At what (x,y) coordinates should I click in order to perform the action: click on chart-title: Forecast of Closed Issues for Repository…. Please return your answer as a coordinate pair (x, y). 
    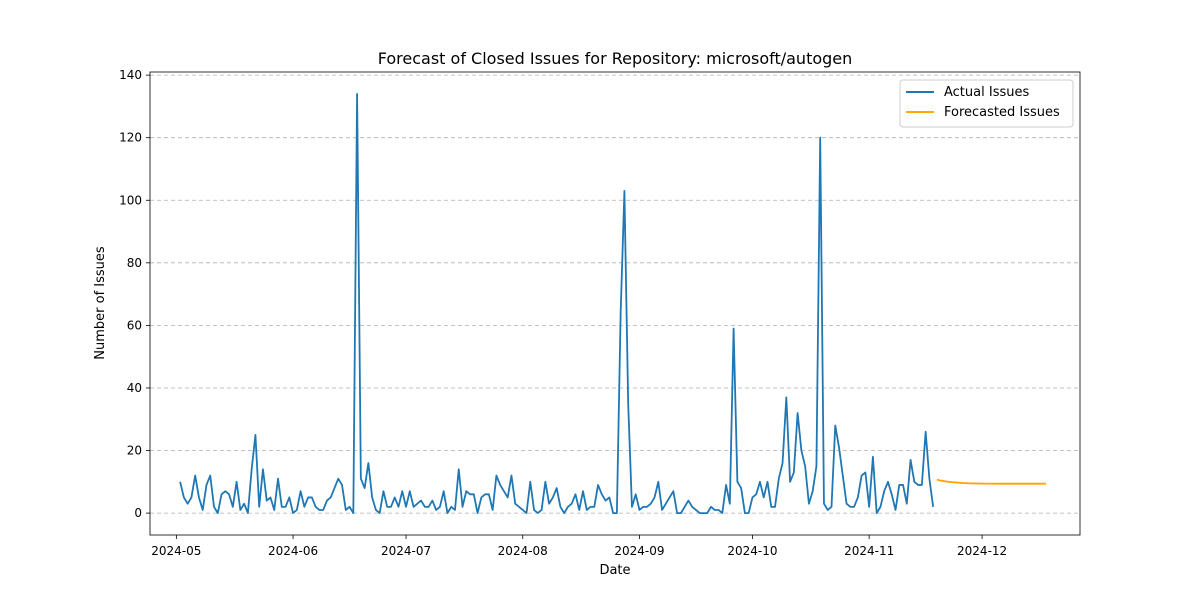
    Looking at the image, I should click on (615, 58).